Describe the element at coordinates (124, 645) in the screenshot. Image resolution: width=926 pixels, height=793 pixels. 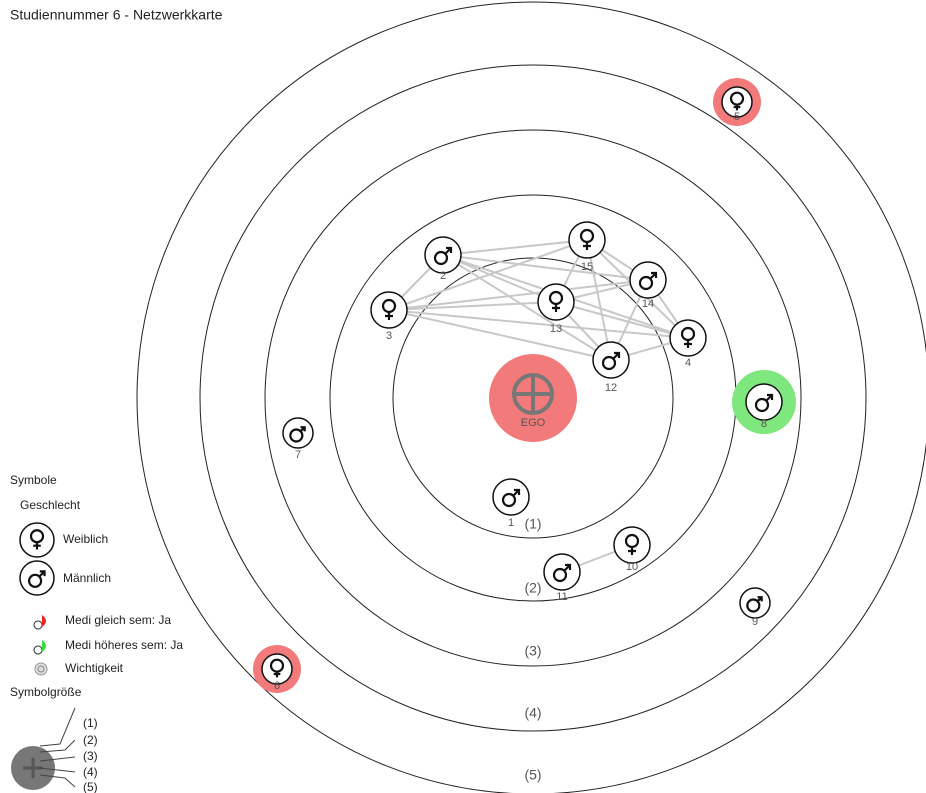
I see `legend-item: Medi höheres sem: Ja` at that location.